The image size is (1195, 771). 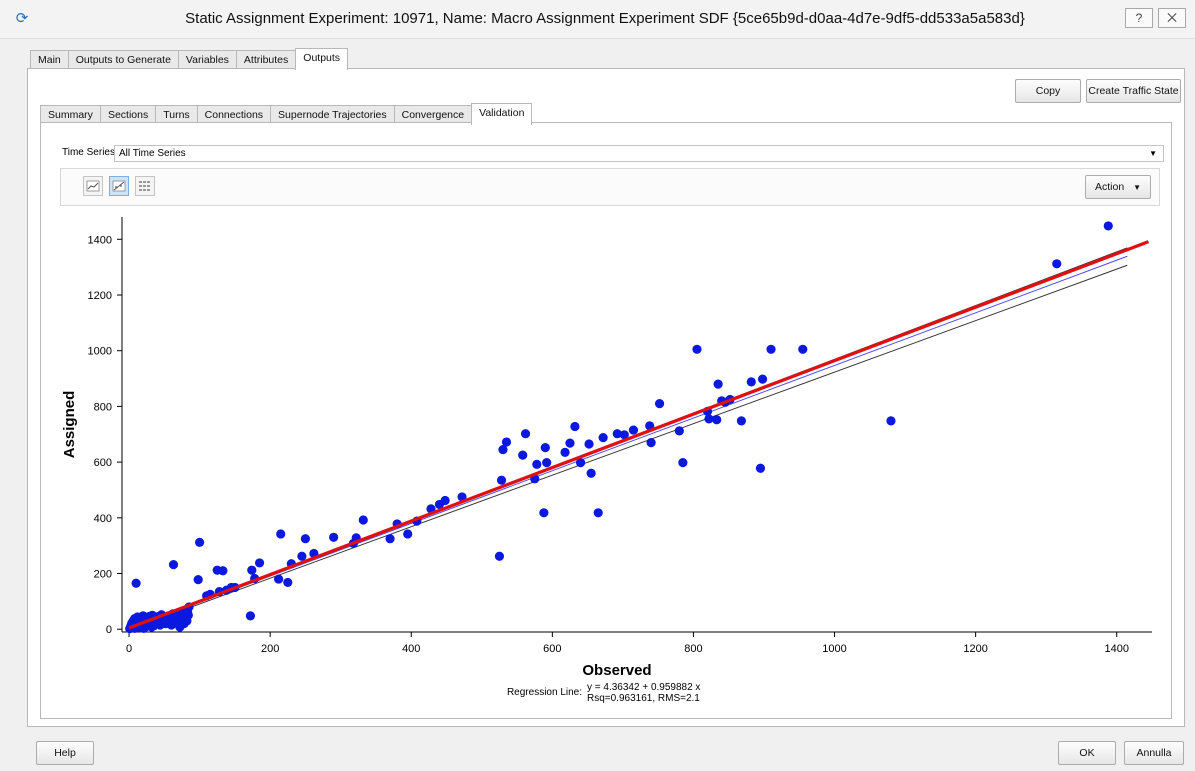 I want to click on x-tick-label: 800, so click(x=693, y=649).